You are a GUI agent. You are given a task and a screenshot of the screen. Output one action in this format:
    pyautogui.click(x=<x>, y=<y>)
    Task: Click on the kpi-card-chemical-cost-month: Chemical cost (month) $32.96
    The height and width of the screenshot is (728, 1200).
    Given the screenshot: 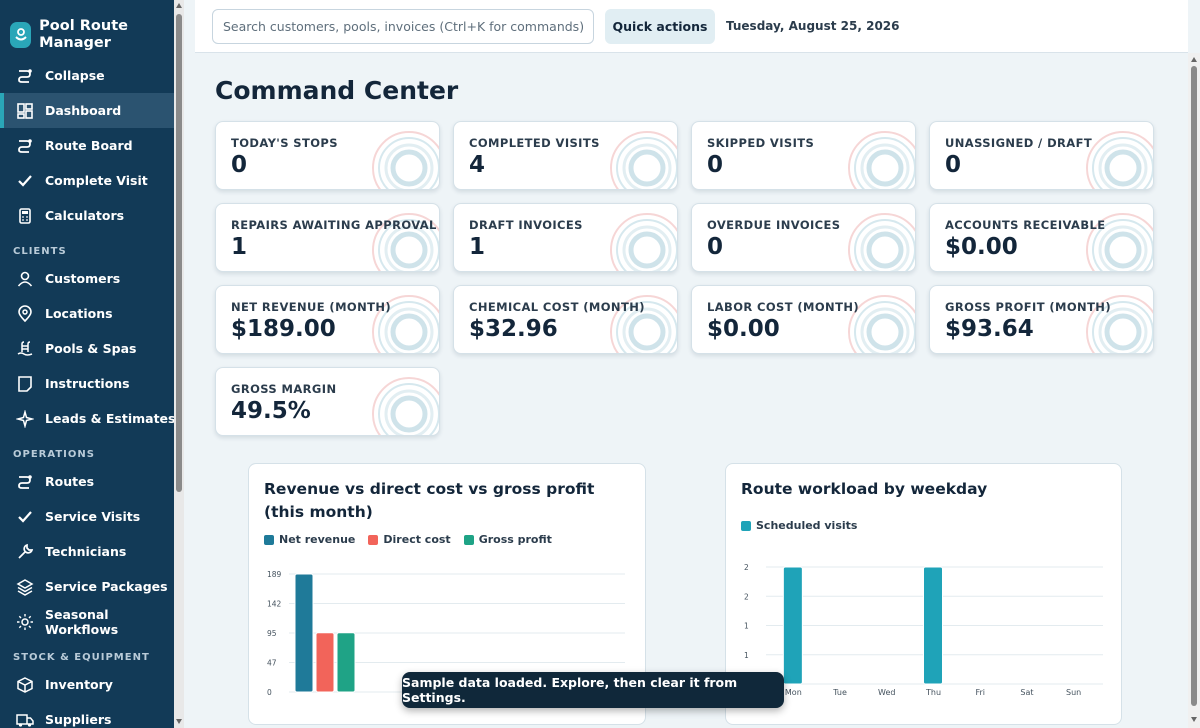 What is the action you would take?
    pyautogui.click(x=565, y=319)
    